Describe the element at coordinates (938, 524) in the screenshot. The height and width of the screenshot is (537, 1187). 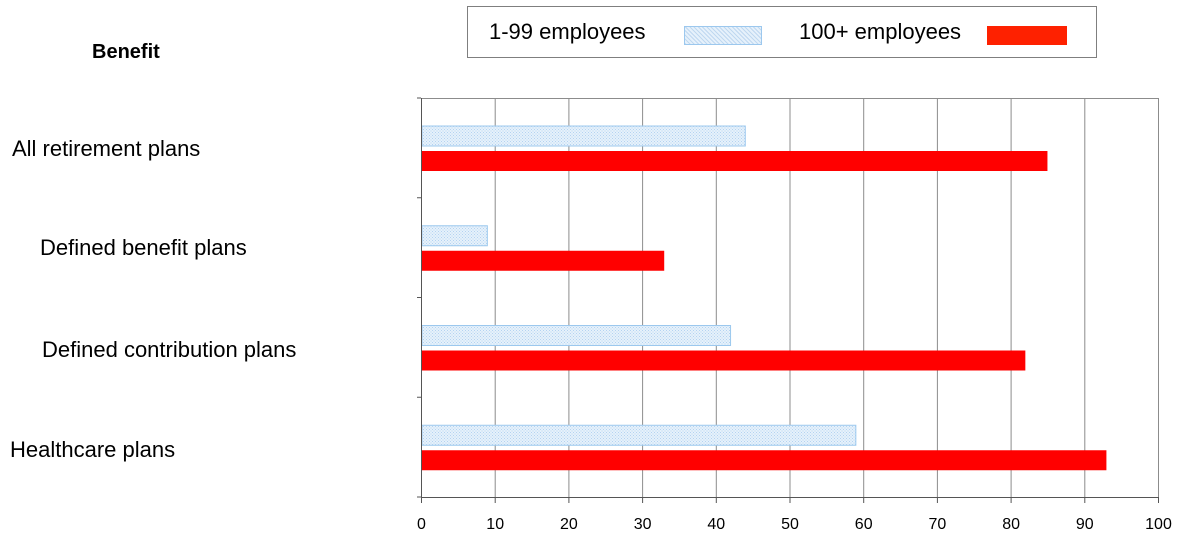
I see `x-tick-label-70: 70` at that location.